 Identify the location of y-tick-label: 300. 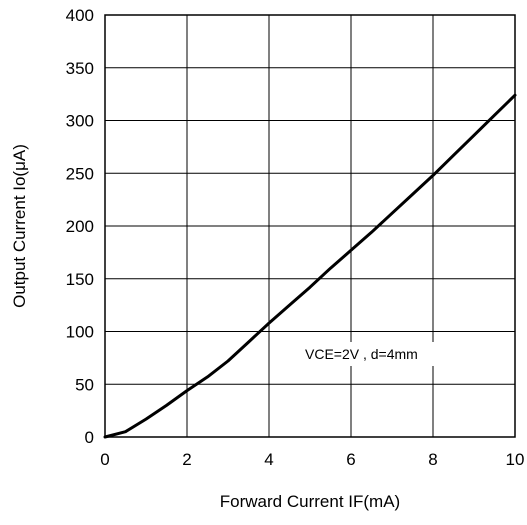
(80, 121).